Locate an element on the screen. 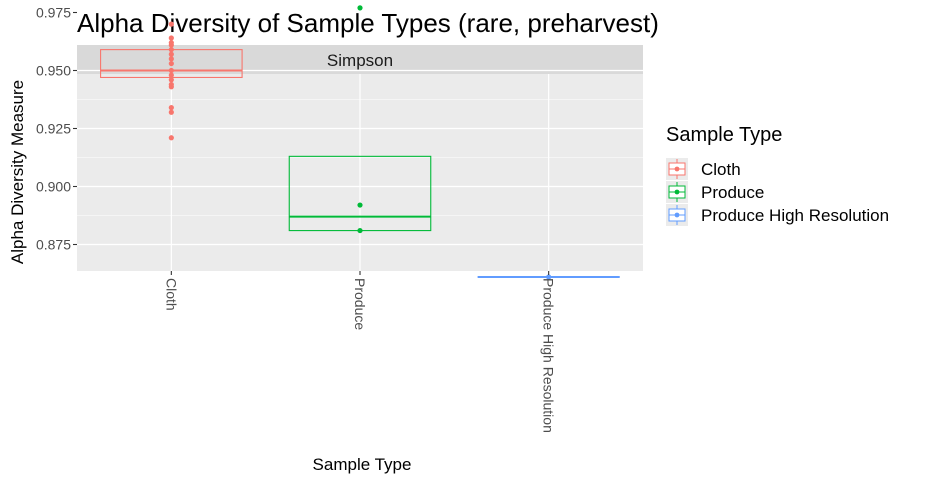  x-axis: Cloth Produce Produce High Resolution is located at coordinates (360, 352).